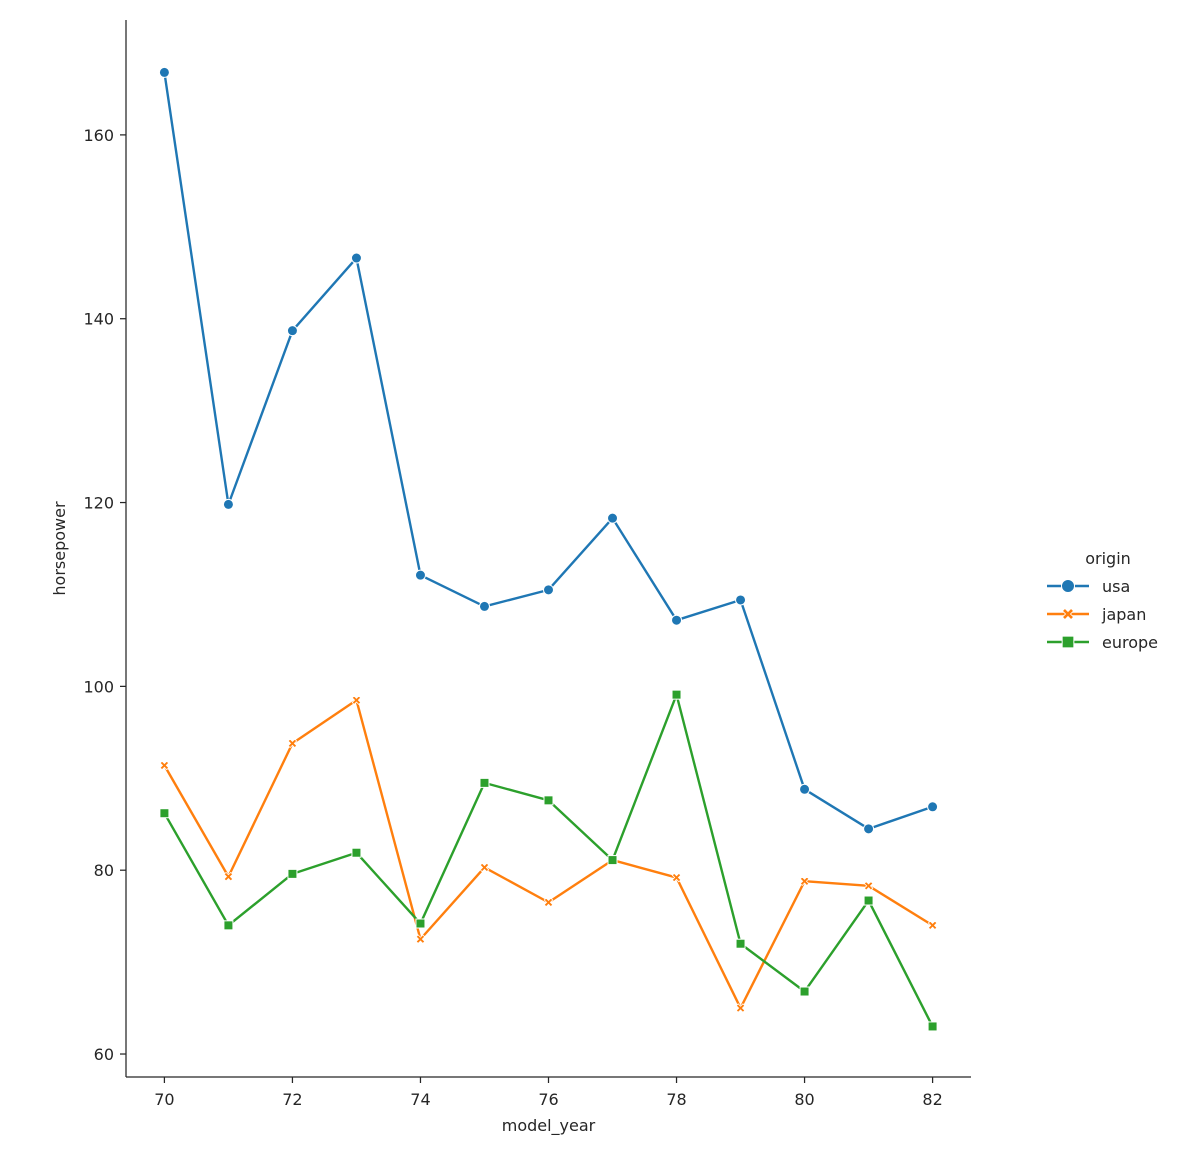  I want to click on x-tick-label: 80, so click(804, 1099).